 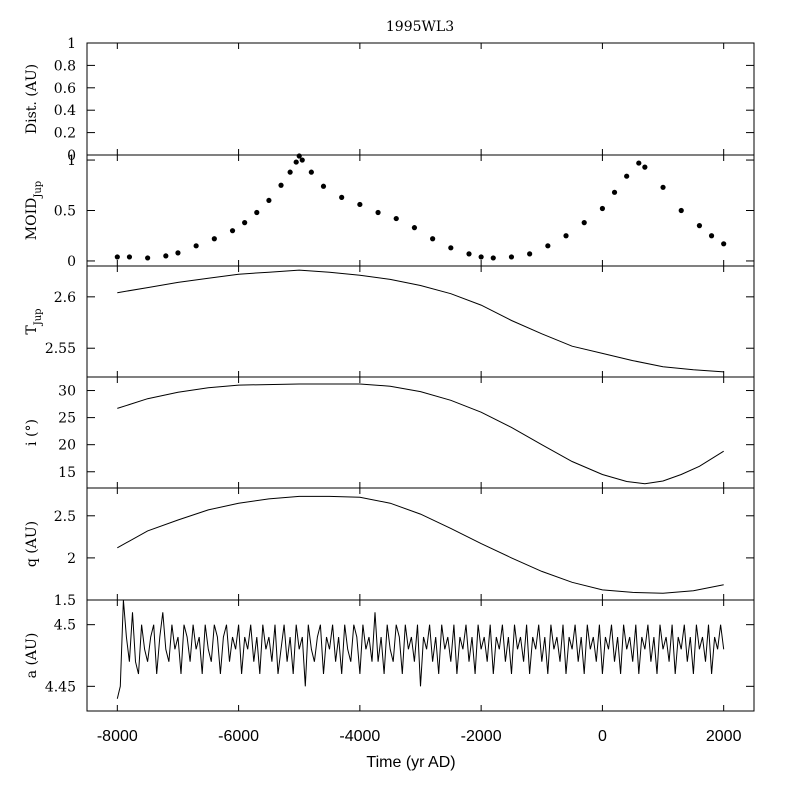 I want to click on y-tick-label: 20, so click(x=67, y=446).